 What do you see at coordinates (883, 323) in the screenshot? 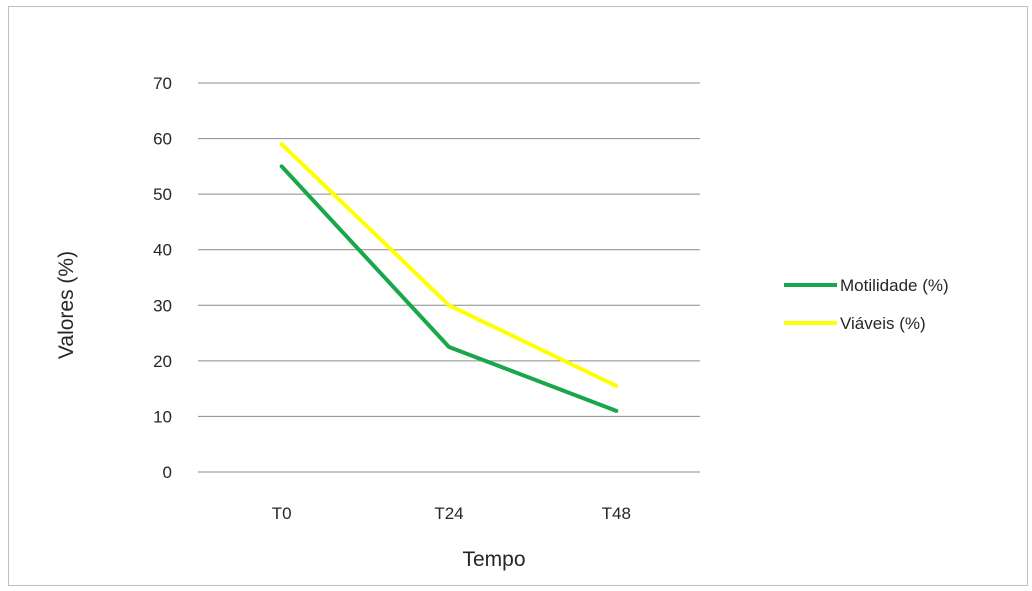
I see `legend-label: Viáveis (%)` at bounding box center [883, 323].